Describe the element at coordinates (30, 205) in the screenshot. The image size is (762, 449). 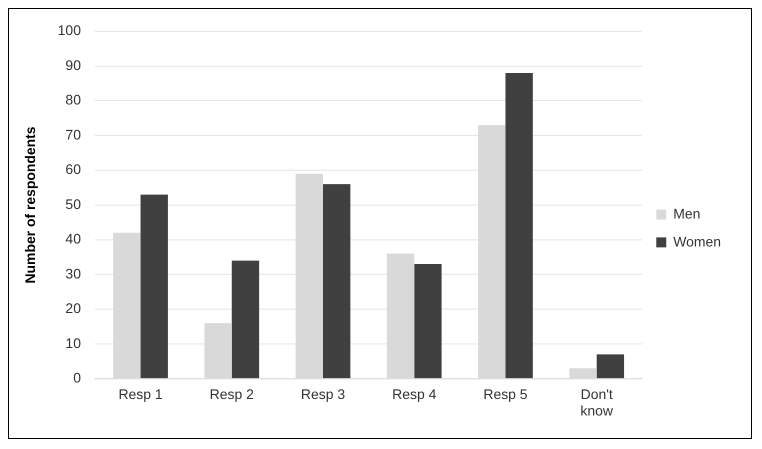
I see `y-axis-title: Number of respondents` at that location.